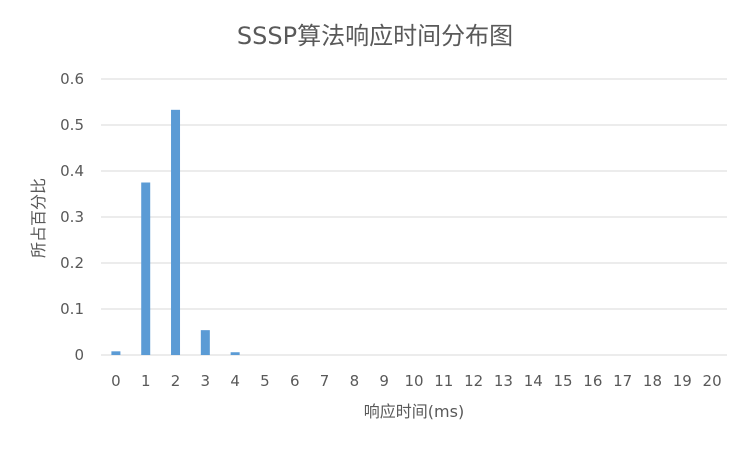  I want to click on y-axis-title: 所占百分比, so click(38, 218).